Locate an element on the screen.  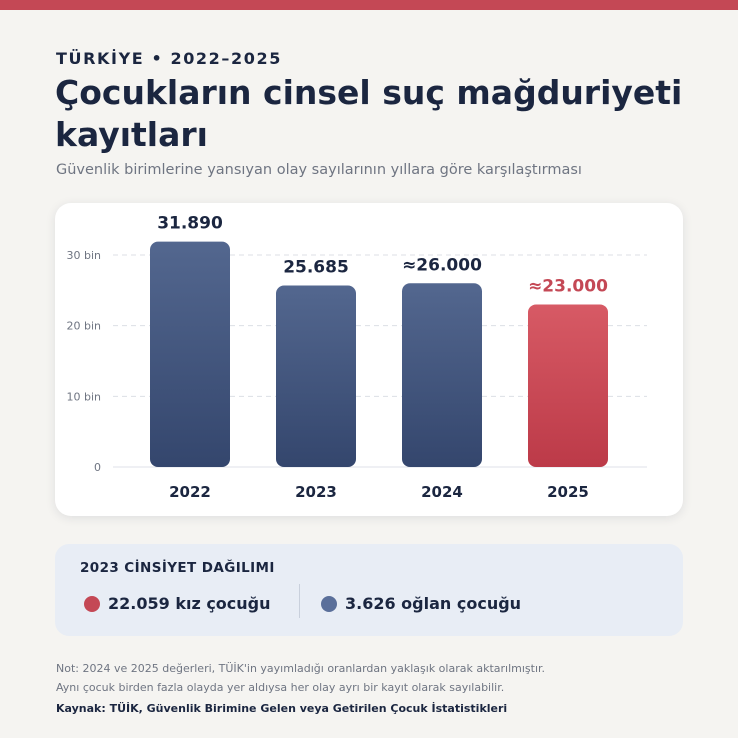
y-tick-label: 20 bin is located at coordinates (83, 326).